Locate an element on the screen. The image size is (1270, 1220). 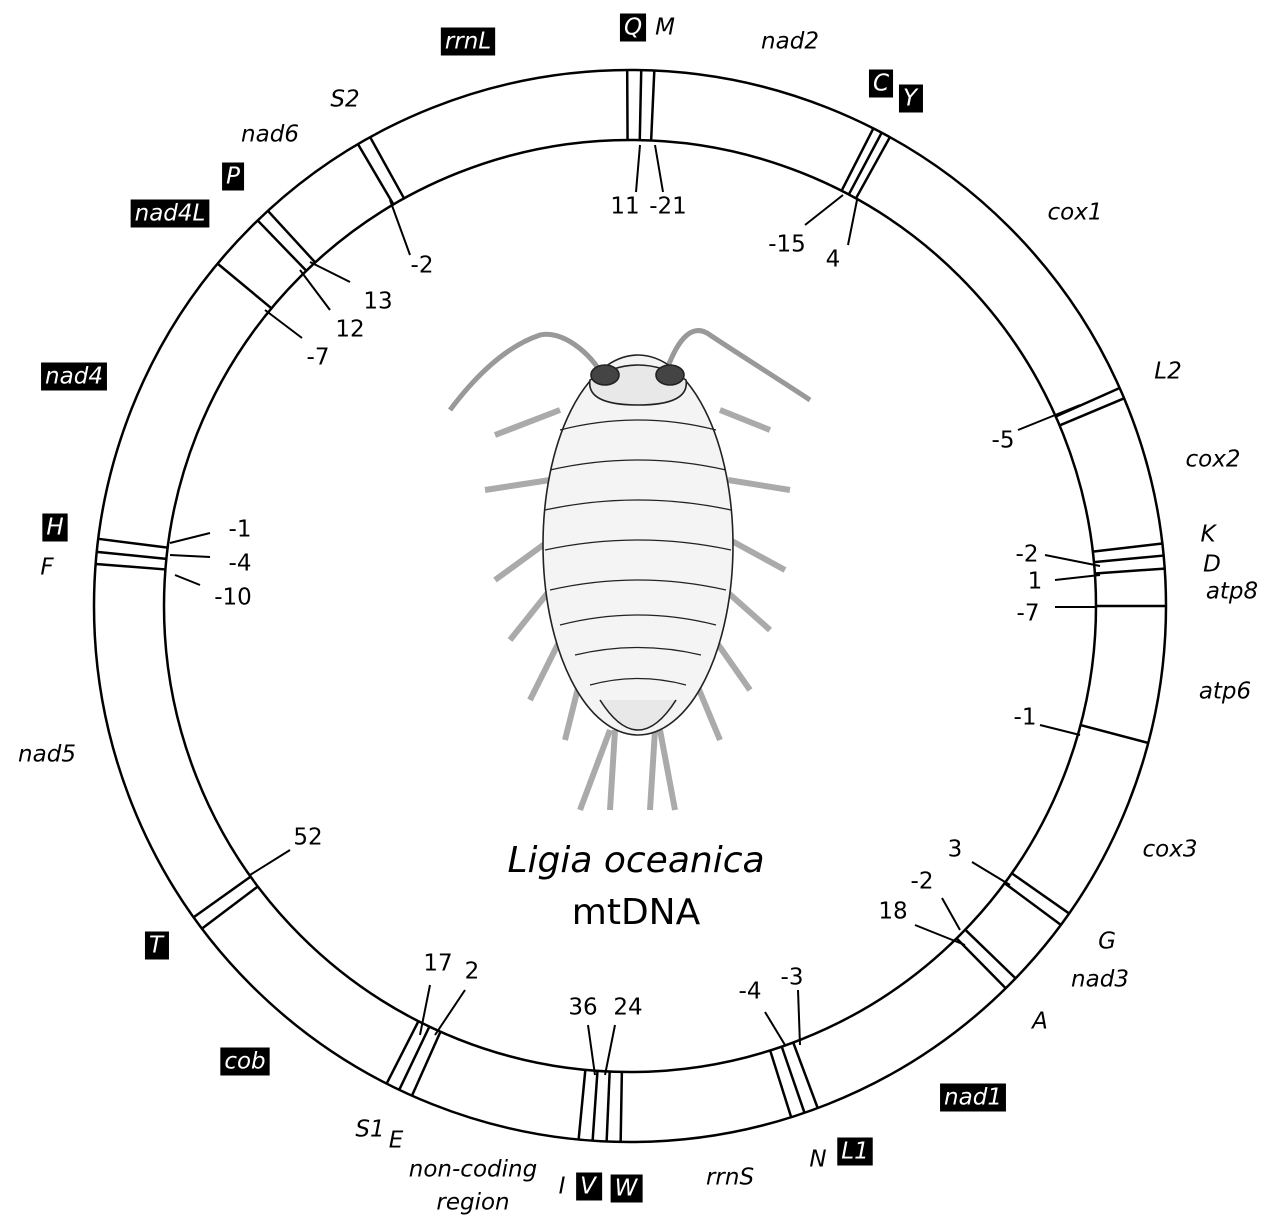
gene-label: C is located at coordinates (881, 83).